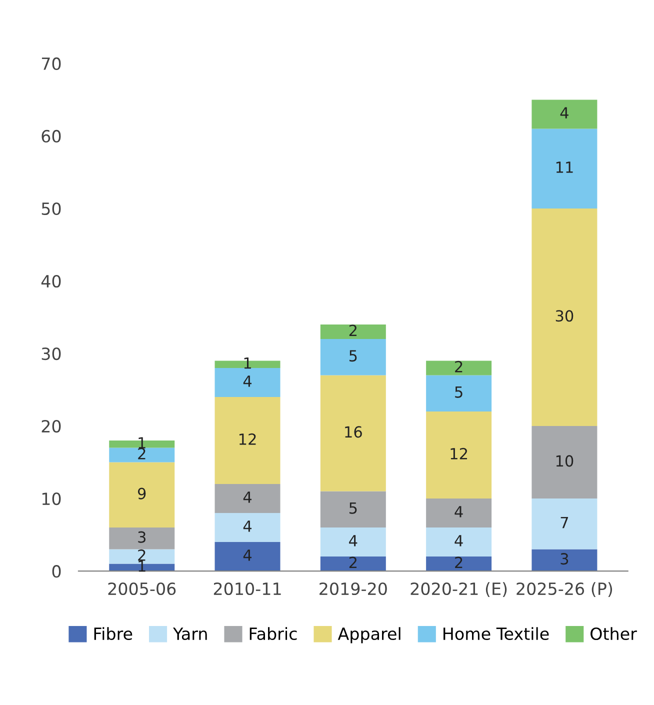 The height and width of the screenshot is (705, 654). Describe the element at coordinates (353, 589) in the screenshot. I see `x-tick-label: 2019-20` at that location.